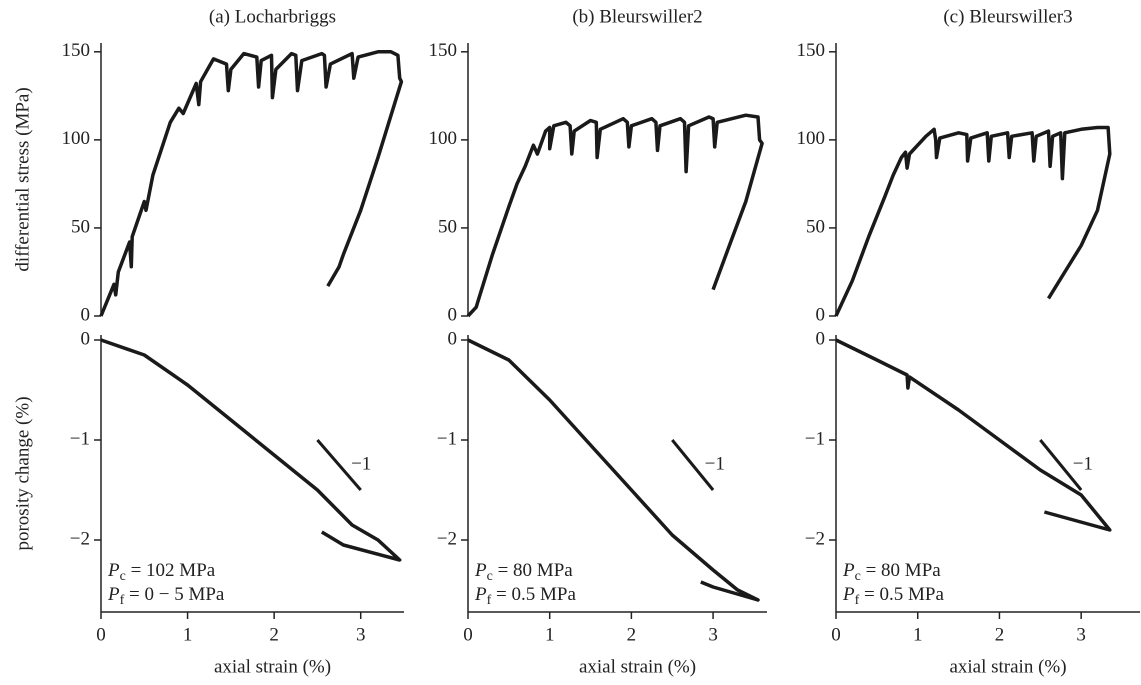  Describe the element at coordinates (174, 594) in the screenshot. I see `condition-text: = 0 − 5 MPa` at that location.